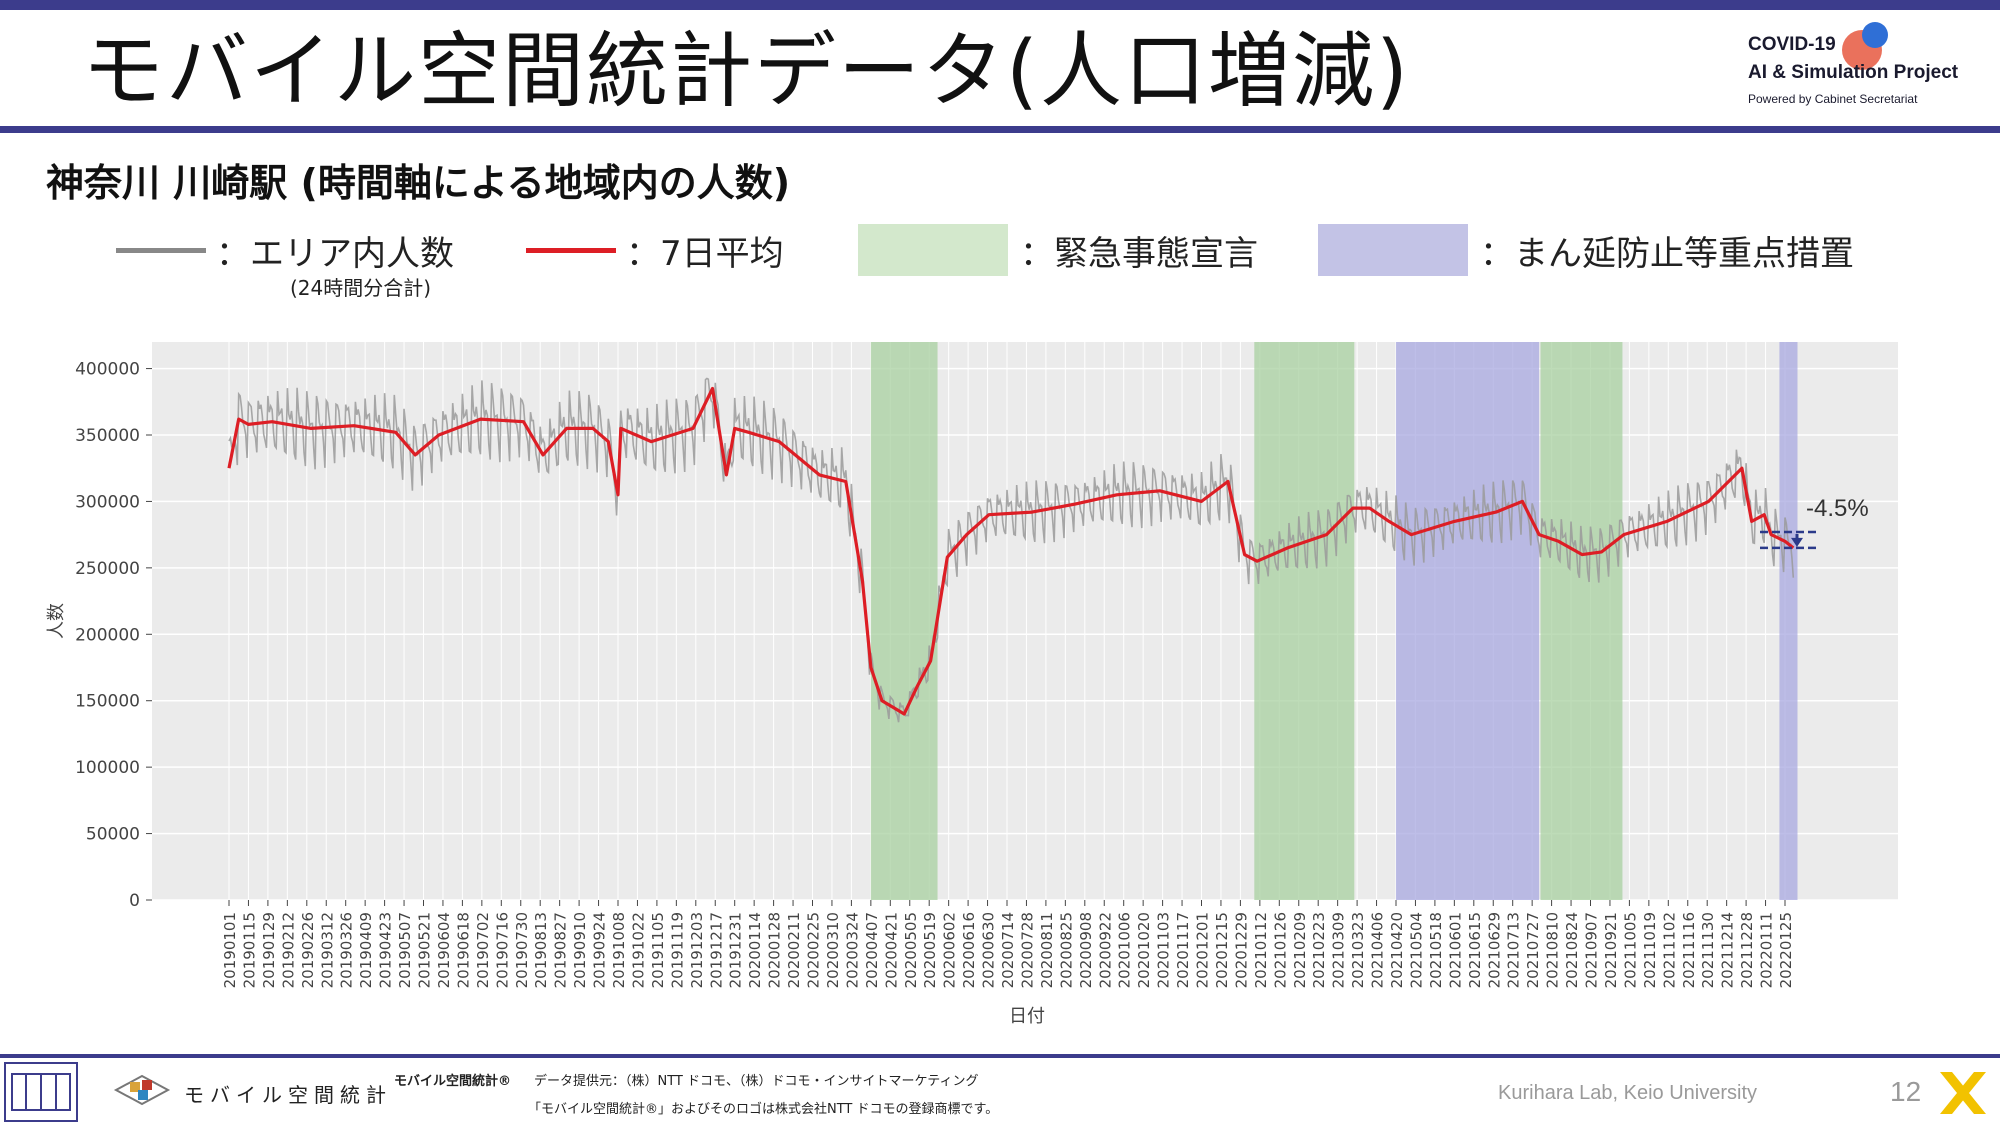  Describe the element at coordinates (1455, 950) in the screenshot. I see `x-tick-label: 20210601` at that location.